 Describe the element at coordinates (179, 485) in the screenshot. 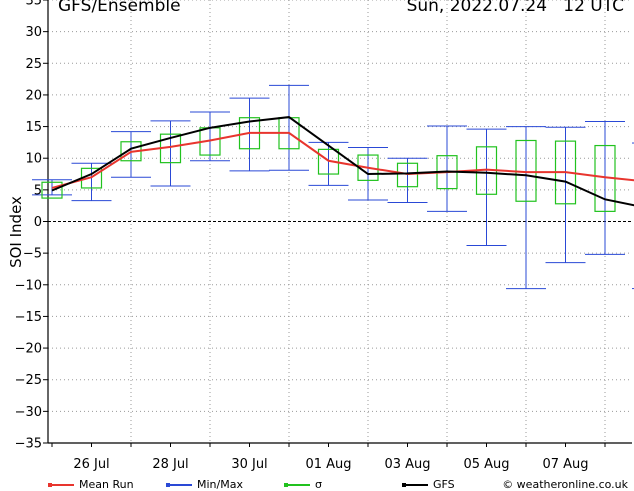

I see `legend-min-max-swatch` at that location.